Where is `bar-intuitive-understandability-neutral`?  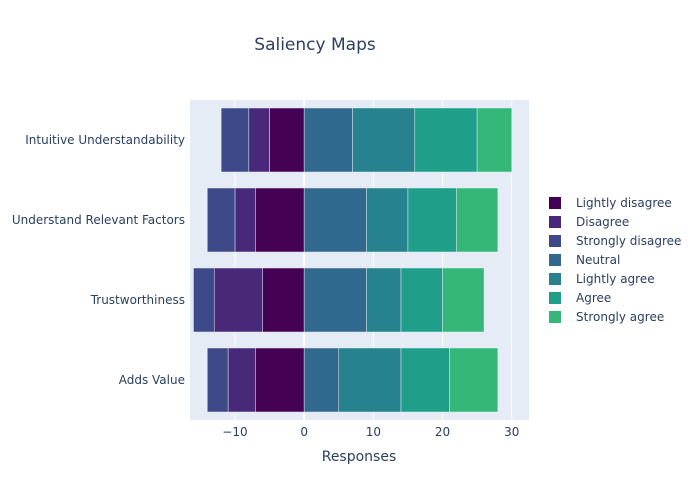
bar-intuitive-understandability-neutral is located at coordinates (328, 140).